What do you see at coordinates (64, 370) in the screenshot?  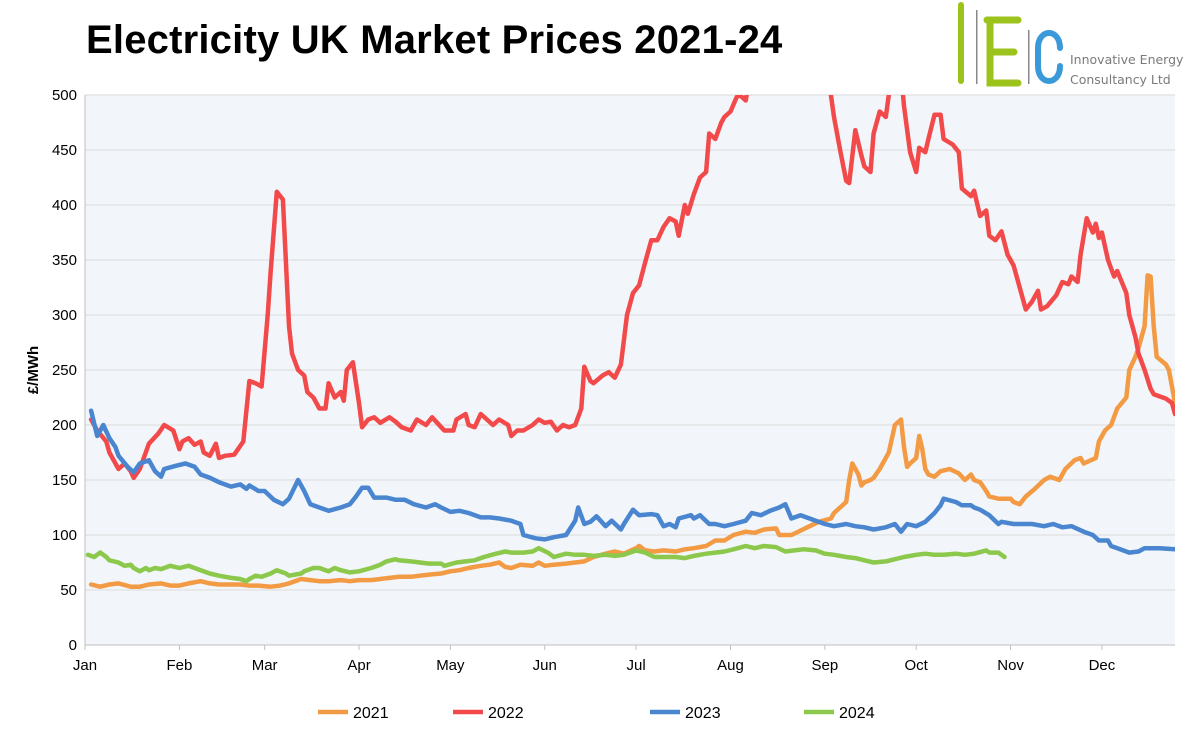 I see `y-tick-label: 250` at bounding box center [64, 370].